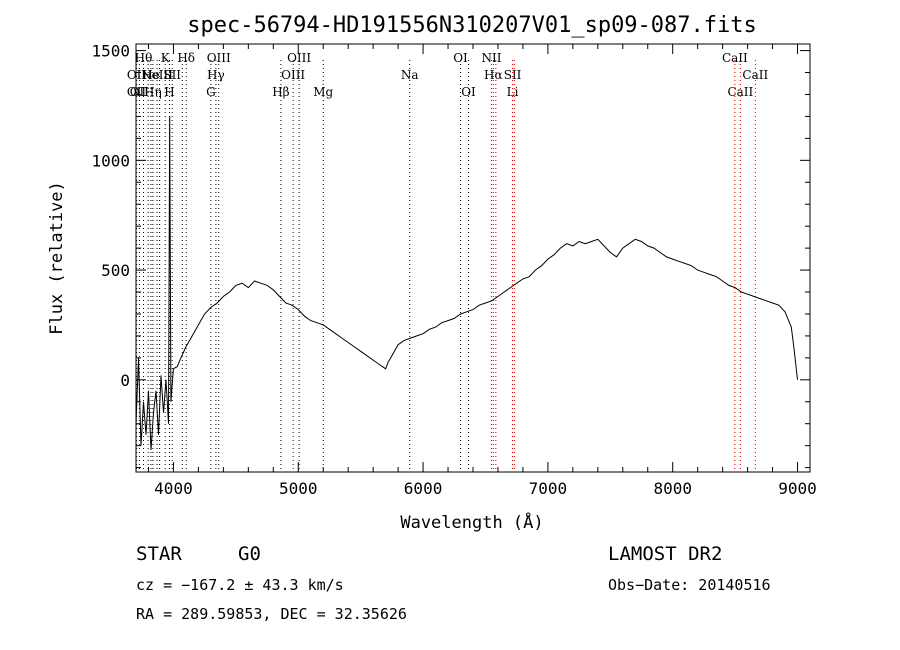 This screenshot has height=650, width=900. Describe the element at coordinates (144, 58) in the screenshot. I see `spectral-line-label: Hθ` at that location.